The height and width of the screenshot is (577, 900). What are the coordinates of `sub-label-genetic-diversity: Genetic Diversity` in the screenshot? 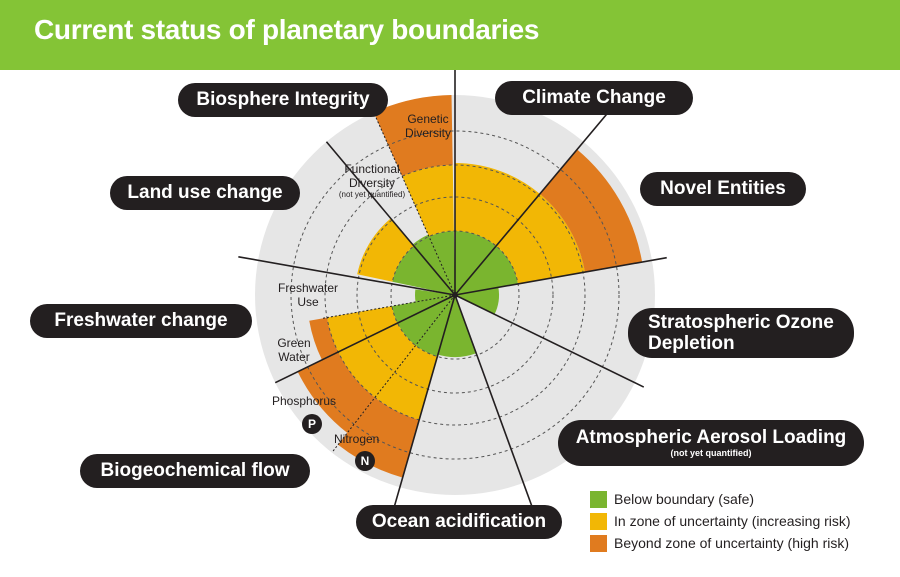 It's located at (428, 126).